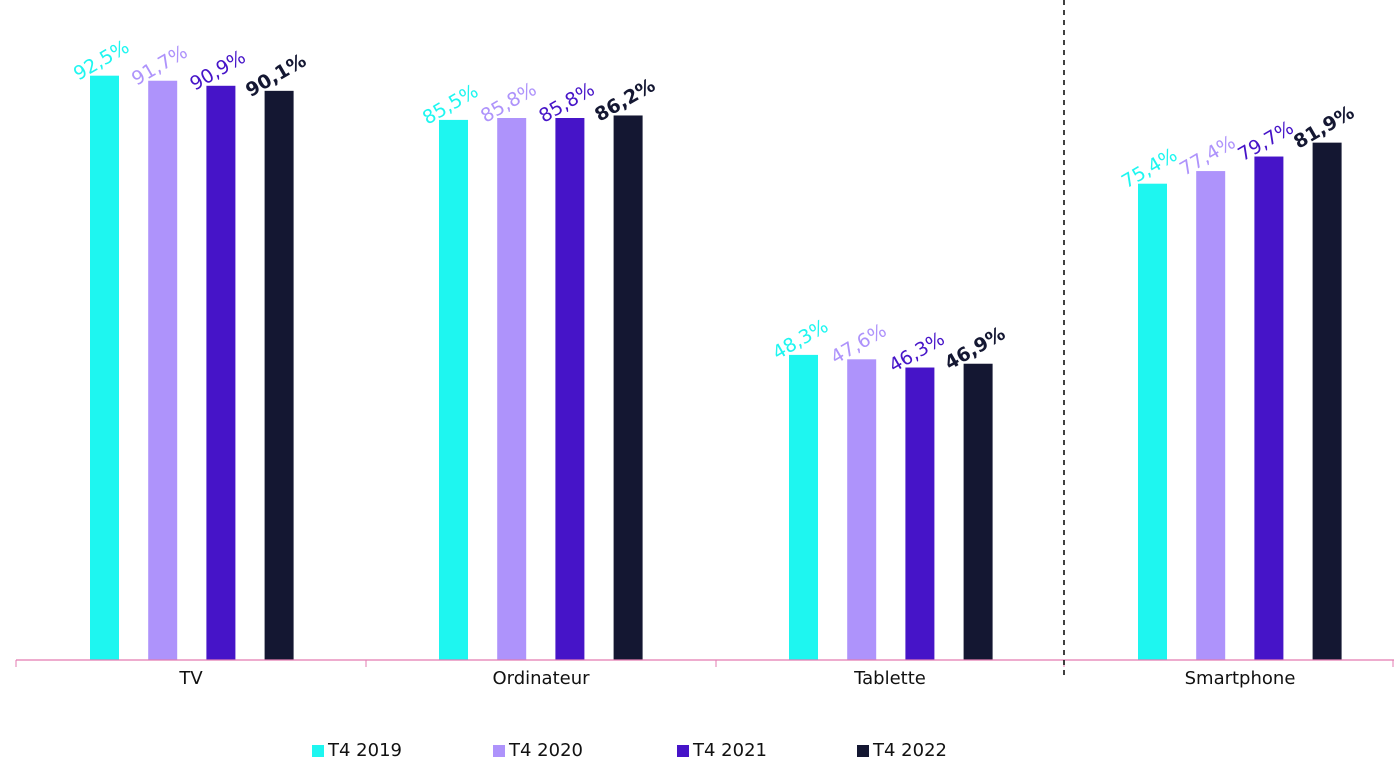  I want to click on legend-label: T4 2022, so click(910, 750).